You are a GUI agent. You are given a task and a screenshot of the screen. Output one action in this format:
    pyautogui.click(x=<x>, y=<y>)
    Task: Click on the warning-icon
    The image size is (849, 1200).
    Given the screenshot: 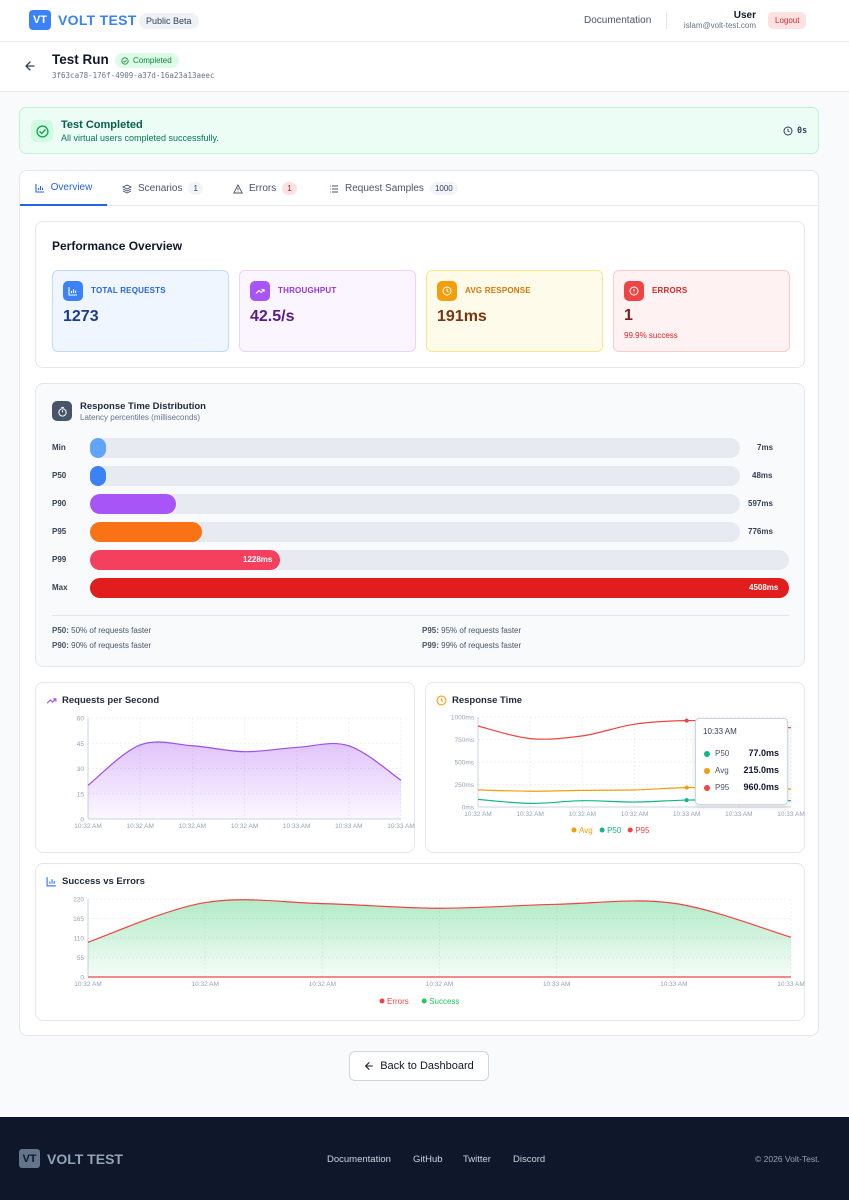 What is the action you would take?
    pyautogui.click(x=238, y=188)
    